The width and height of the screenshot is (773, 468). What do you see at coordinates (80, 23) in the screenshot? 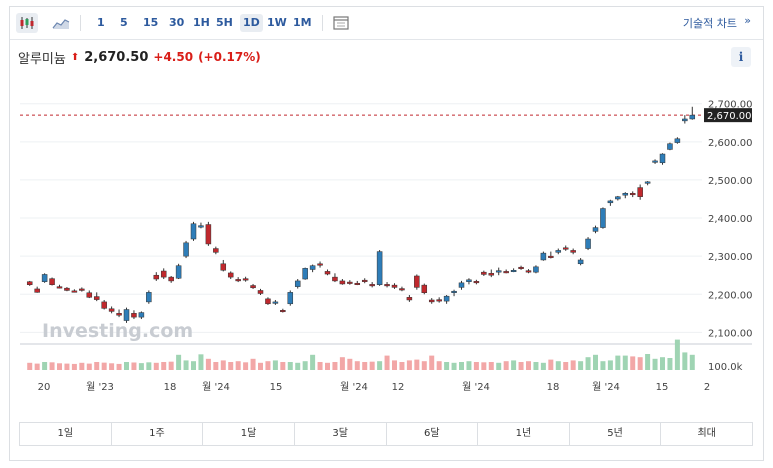
I see `toolbar-divider` at bounding box center [80, 23].